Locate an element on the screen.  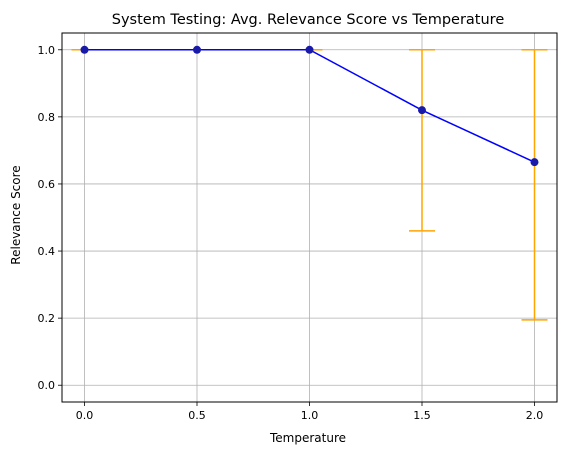
x-axis-ticks: 0.0 0.5 1.0 1.5 2.0 is located at coordinates (310, 412).